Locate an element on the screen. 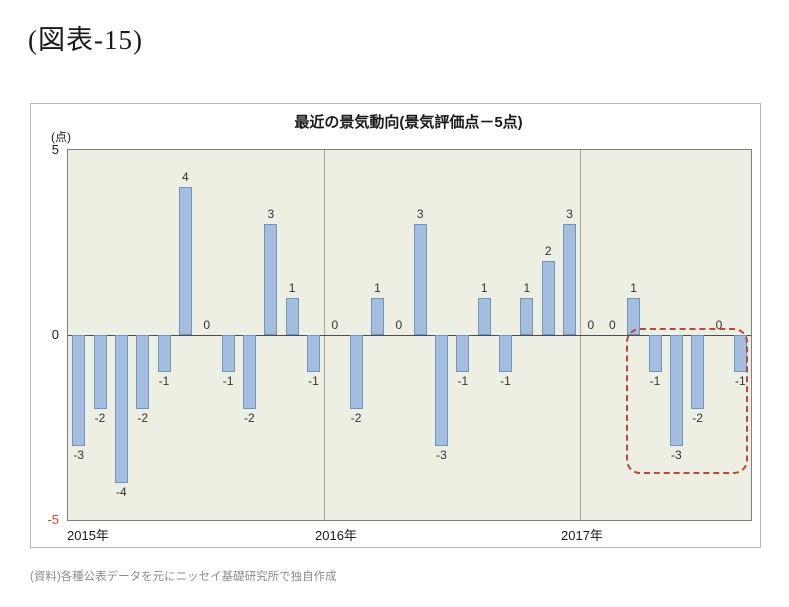 The height and width of the screenshot is (607, 789). x-label-2015: 2015年 is located at coordinates (88, 535).